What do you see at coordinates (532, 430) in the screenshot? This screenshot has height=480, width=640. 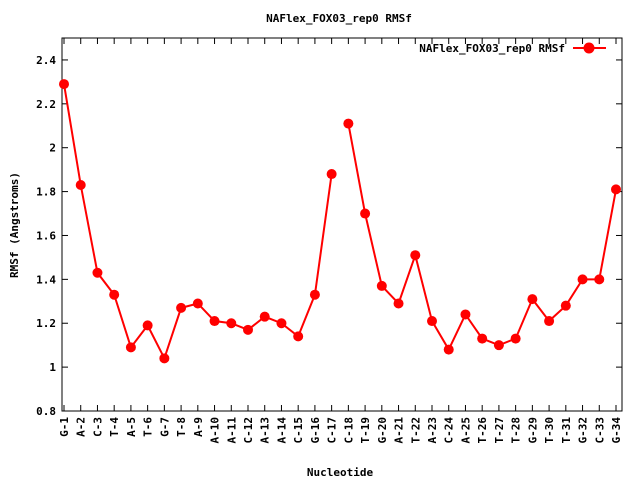 I see `x-tick-label: G-29` at bounding box center [532, 430].